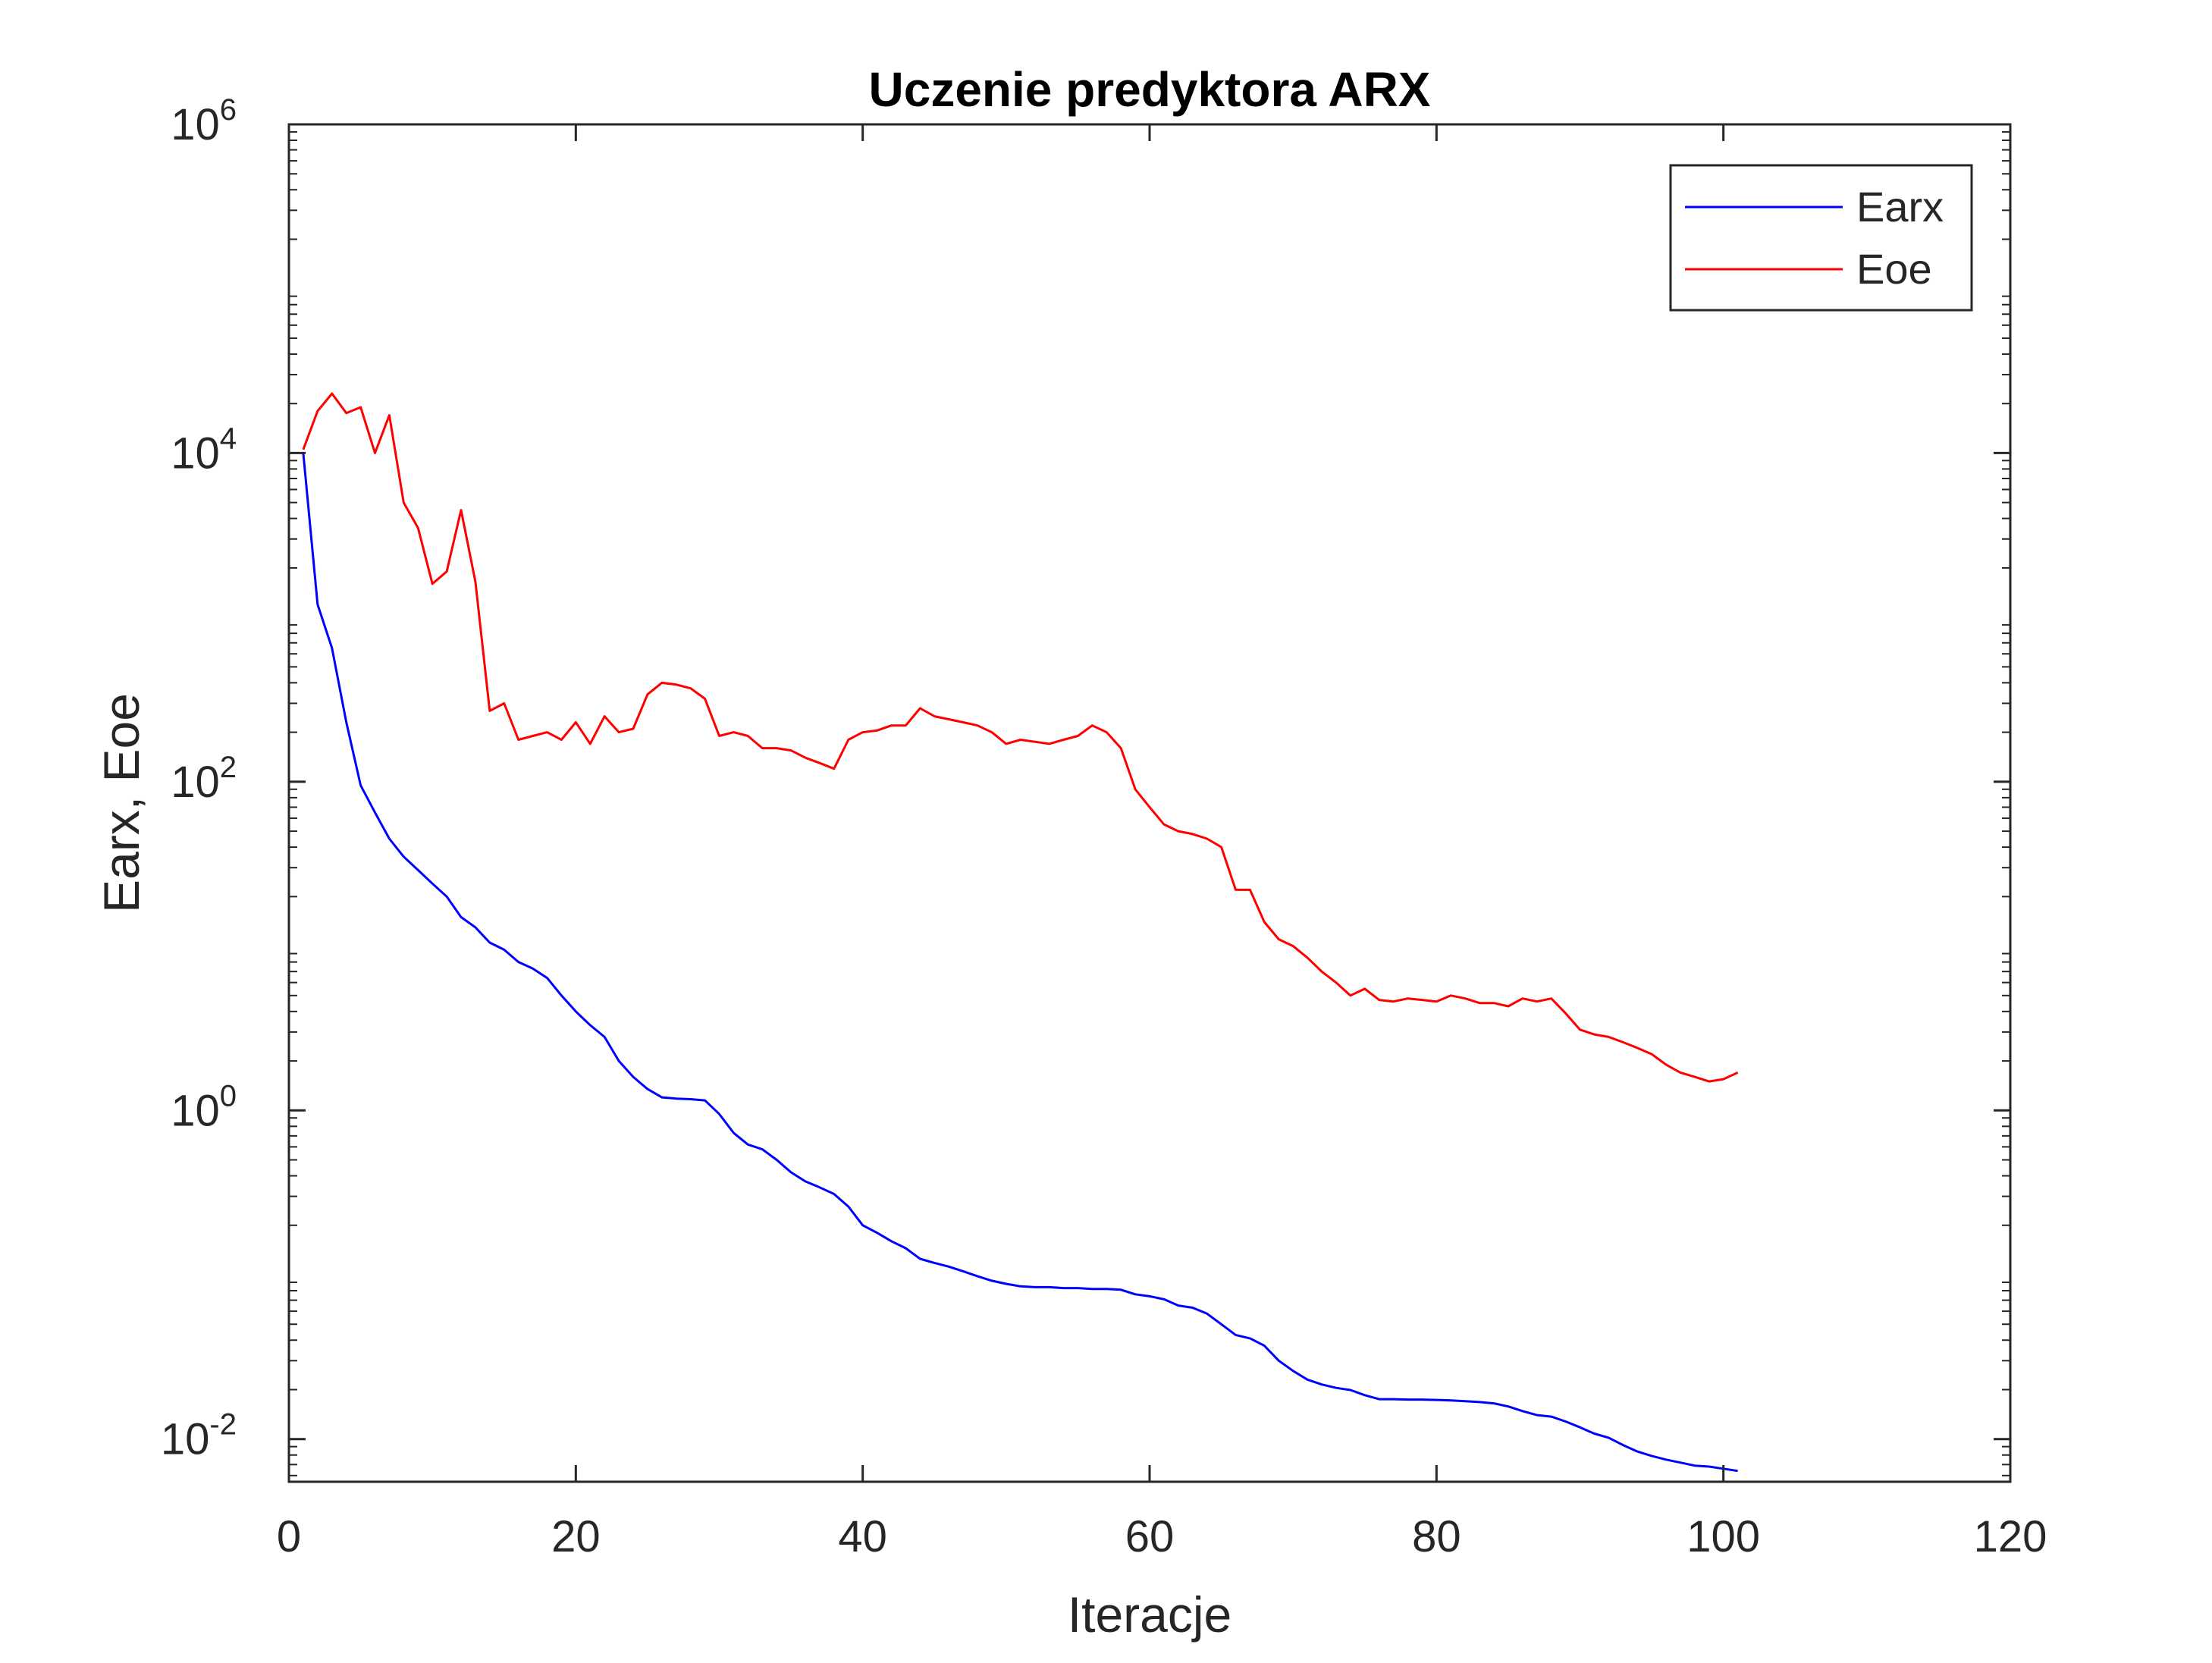  What do you see at coordinates (199, 1436) in the screenshot?
I see `y-tick-label: 10⁻²` at bounding box center [199, 1436].